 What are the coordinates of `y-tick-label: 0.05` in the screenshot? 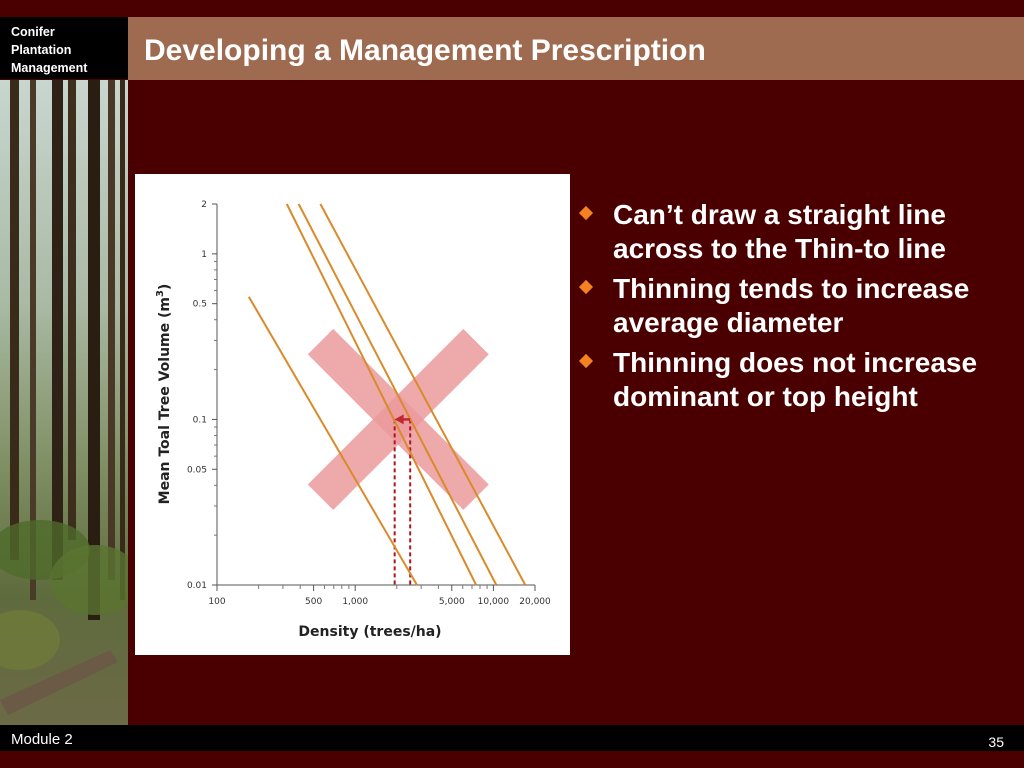 It's located at (197, 470).